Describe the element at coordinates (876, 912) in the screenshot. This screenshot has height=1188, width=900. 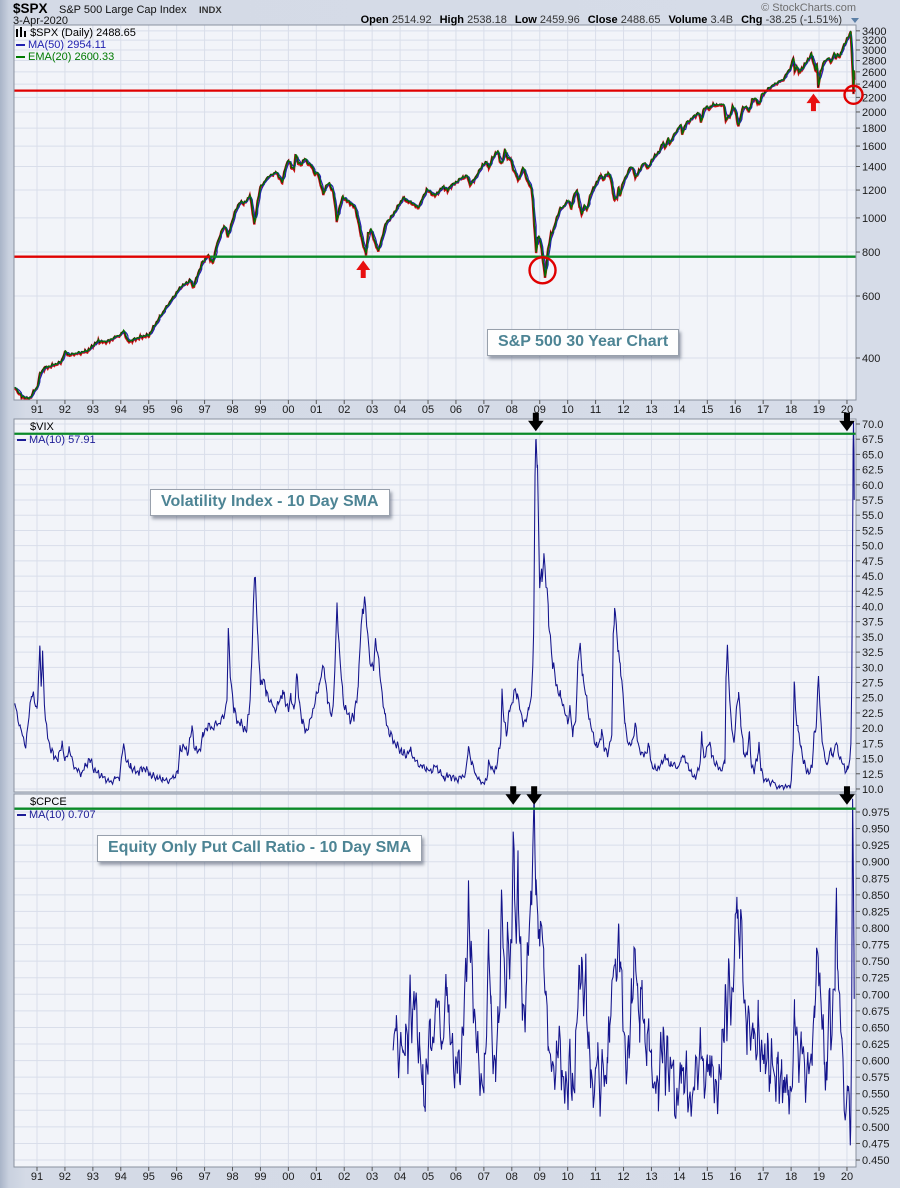
I see `svg-text: 0.825` at that location.